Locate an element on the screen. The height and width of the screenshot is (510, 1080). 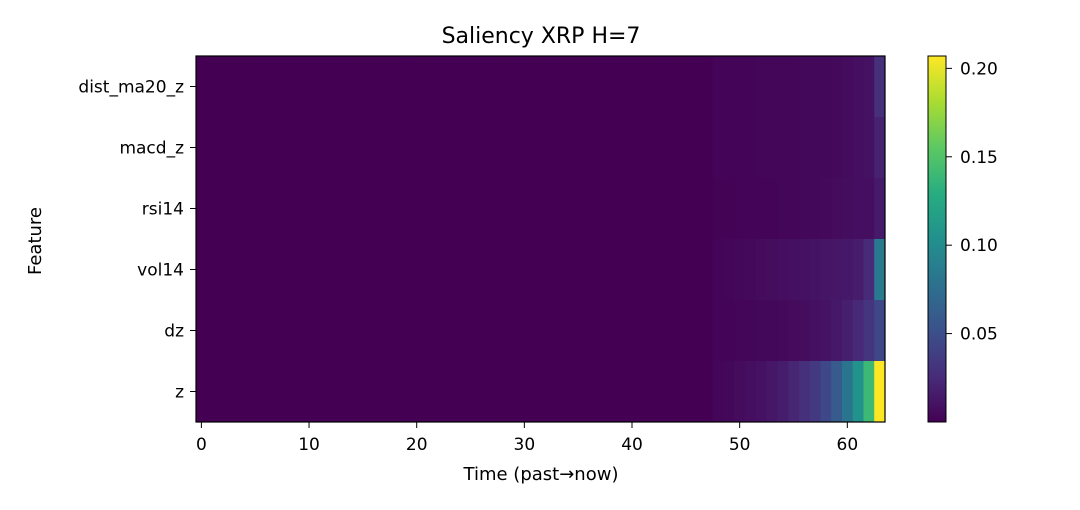
x-tick-label: 20 is located at coordinates (417, 445).